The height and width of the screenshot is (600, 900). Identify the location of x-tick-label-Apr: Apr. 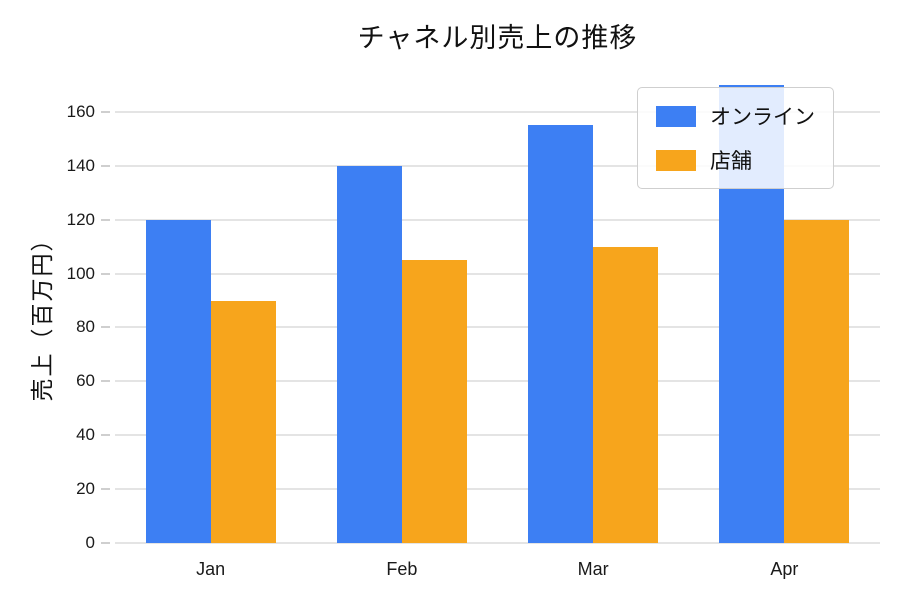
(784, 569).